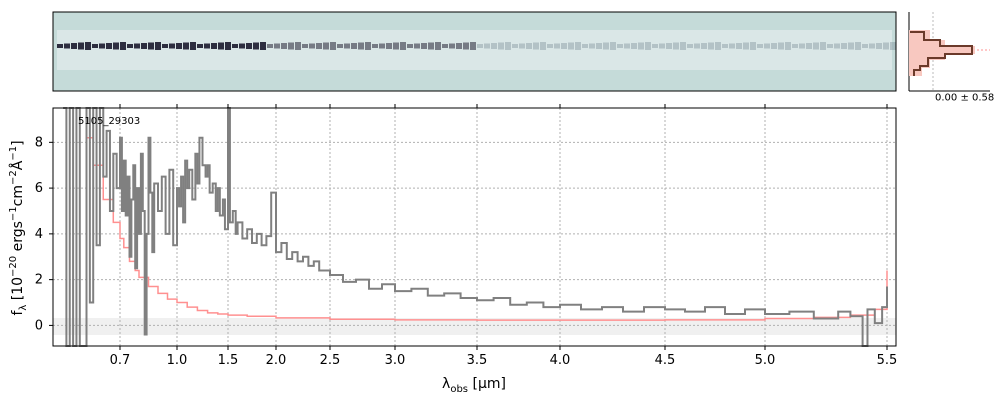 The image size is (1000, 400). I want to click on y-tick-label: 0, so click(39, 325).